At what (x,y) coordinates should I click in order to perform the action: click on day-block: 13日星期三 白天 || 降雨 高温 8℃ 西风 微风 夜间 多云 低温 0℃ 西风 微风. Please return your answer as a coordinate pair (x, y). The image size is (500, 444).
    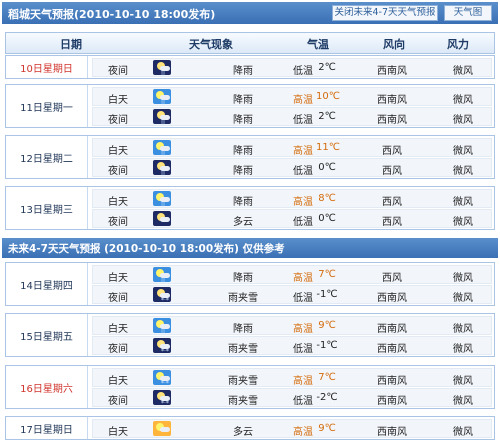
    Looking at the image, I should click on (250, 208).